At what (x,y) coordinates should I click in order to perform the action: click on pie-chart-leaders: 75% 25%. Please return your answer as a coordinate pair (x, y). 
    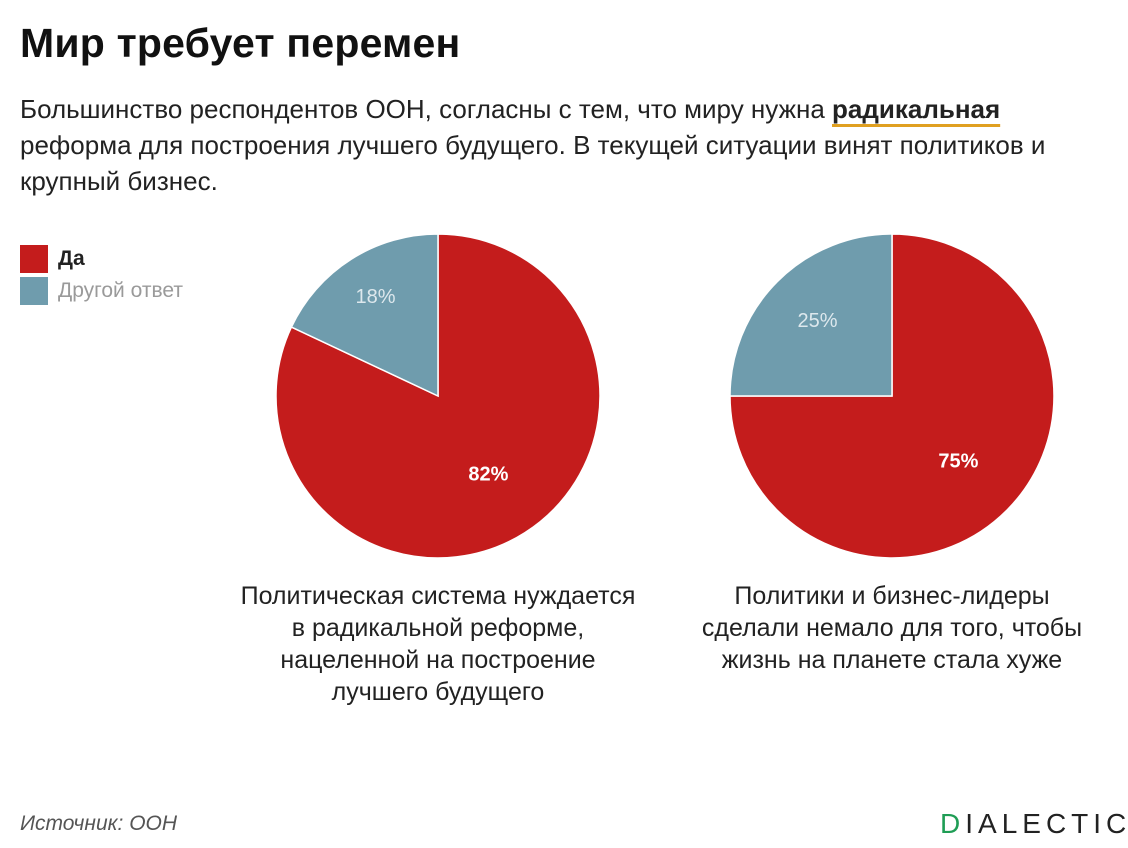
    Looking at the image, I should click on (892, 396).